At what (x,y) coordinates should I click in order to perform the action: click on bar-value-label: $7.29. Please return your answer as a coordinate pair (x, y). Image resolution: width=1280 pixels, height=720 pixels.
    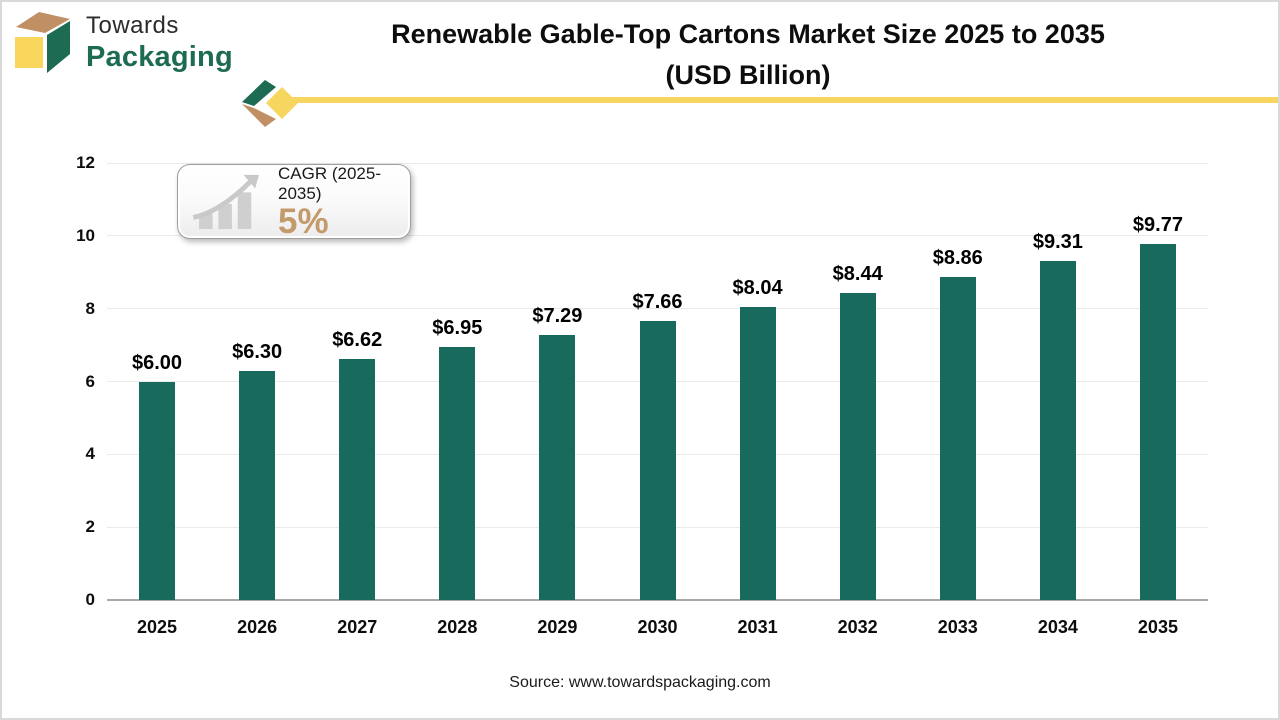
    Looking at the image, I should click on (557, 315).